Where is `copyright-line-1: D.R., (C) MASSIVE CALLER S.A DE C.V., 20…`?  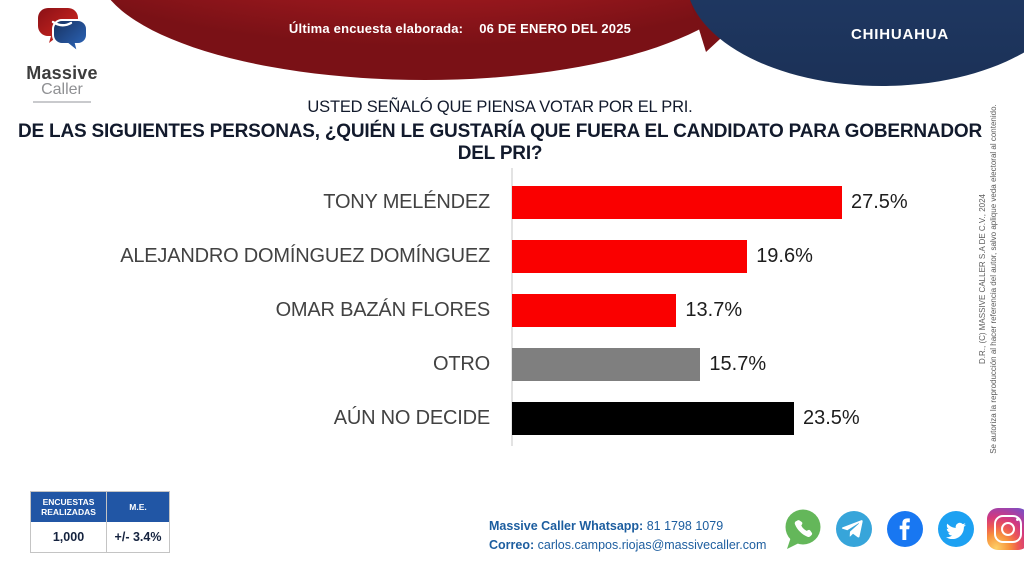 copyright-line-1: D.R., (C) MASSIVE CALLER S.A DE C.V., 20… is located at coordinates (982, 279).